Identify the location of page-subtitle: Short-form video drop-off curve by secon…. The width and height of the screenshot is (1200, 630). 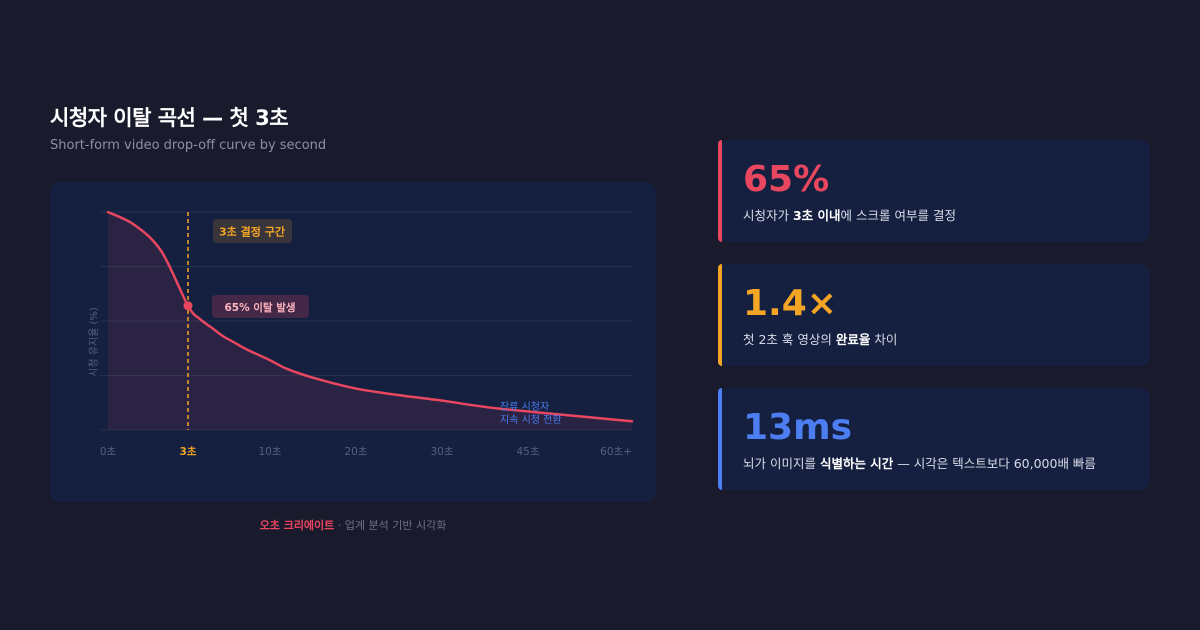
(188, 145).